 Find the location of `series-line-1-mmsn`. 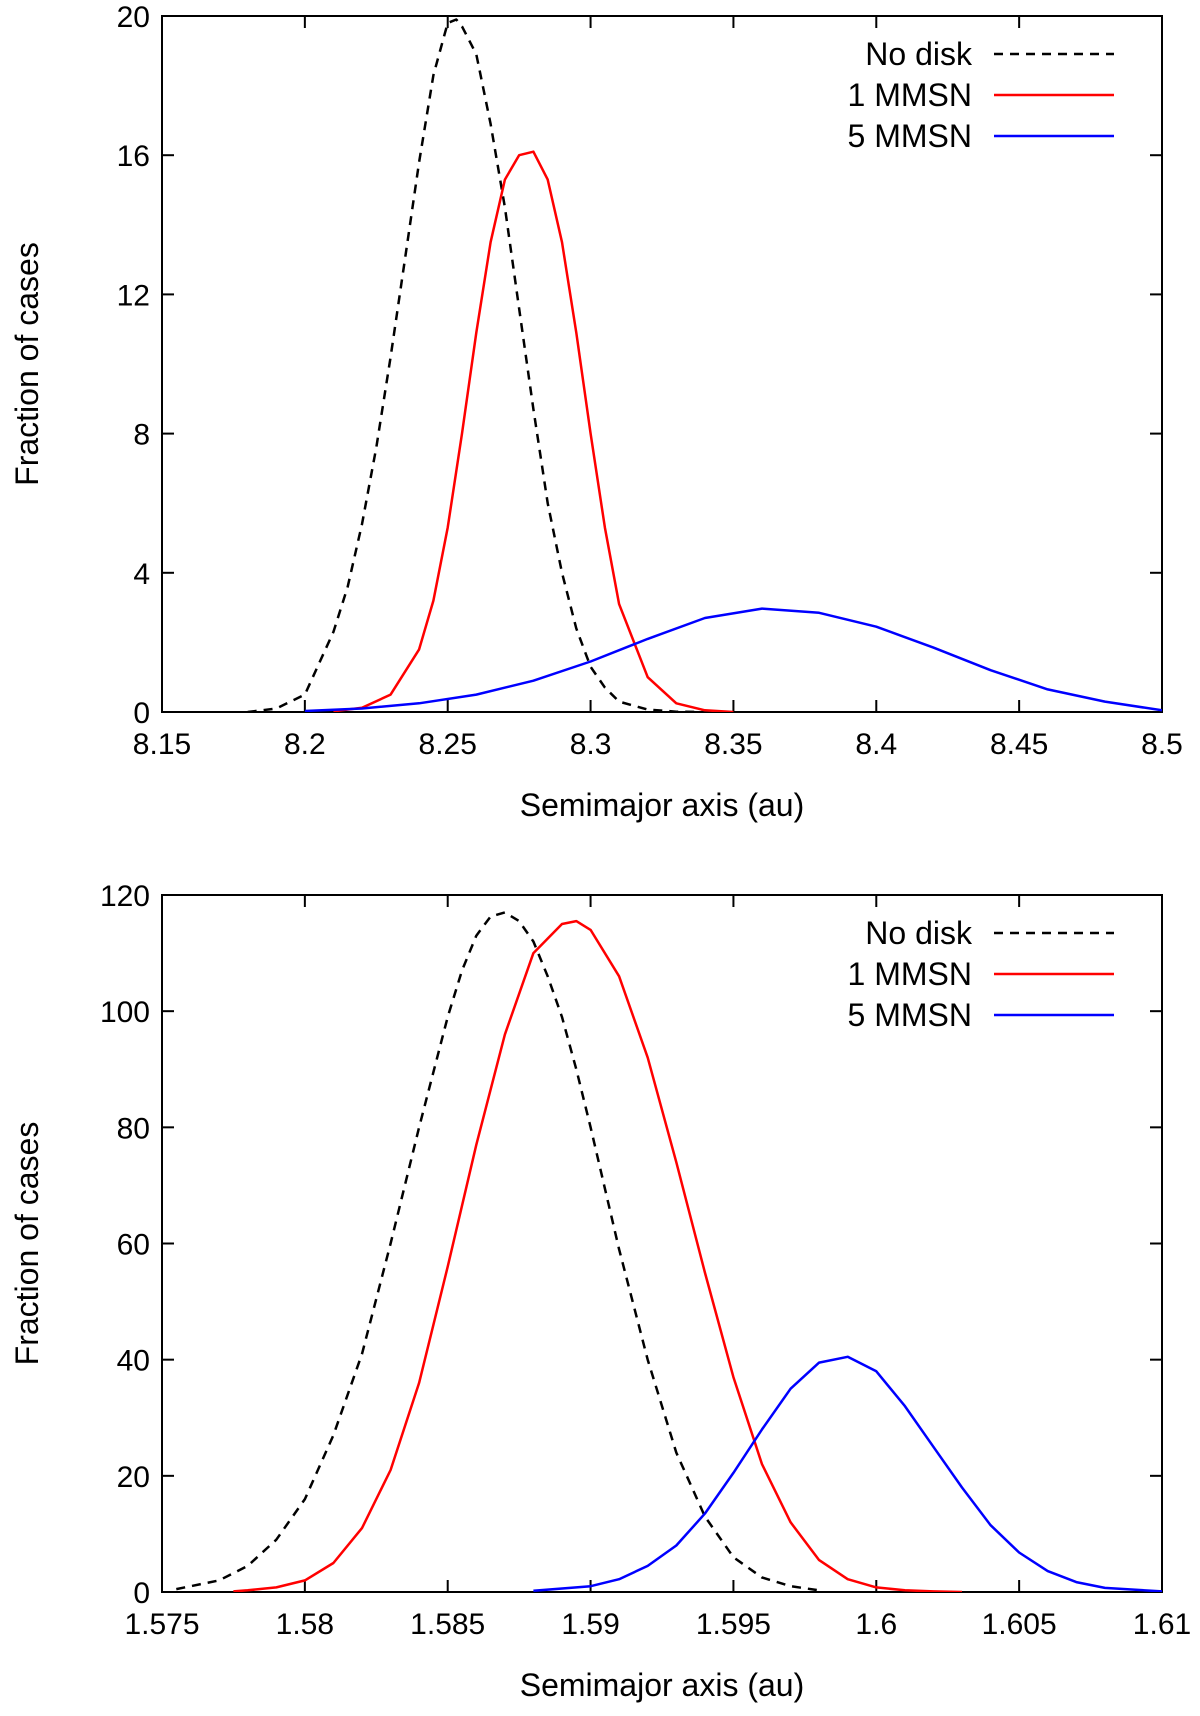

series-line-1-mmsn is located at coordinates (533, 431).